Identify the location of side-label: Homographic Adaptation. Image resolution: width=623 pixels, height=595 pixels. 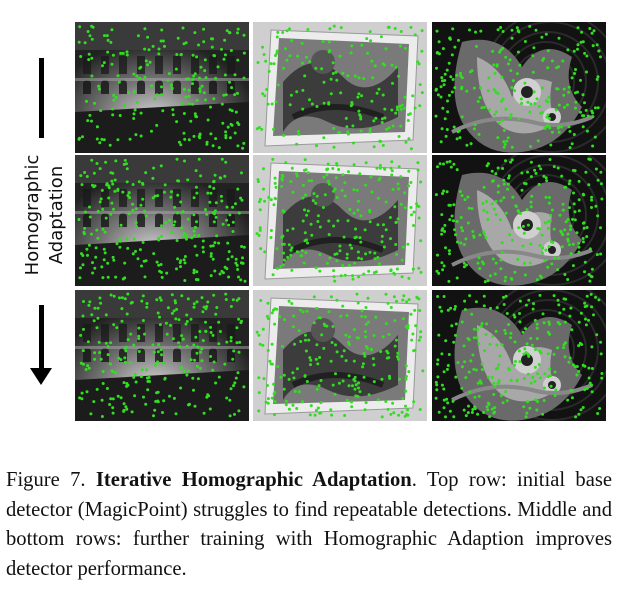
(44, 215).